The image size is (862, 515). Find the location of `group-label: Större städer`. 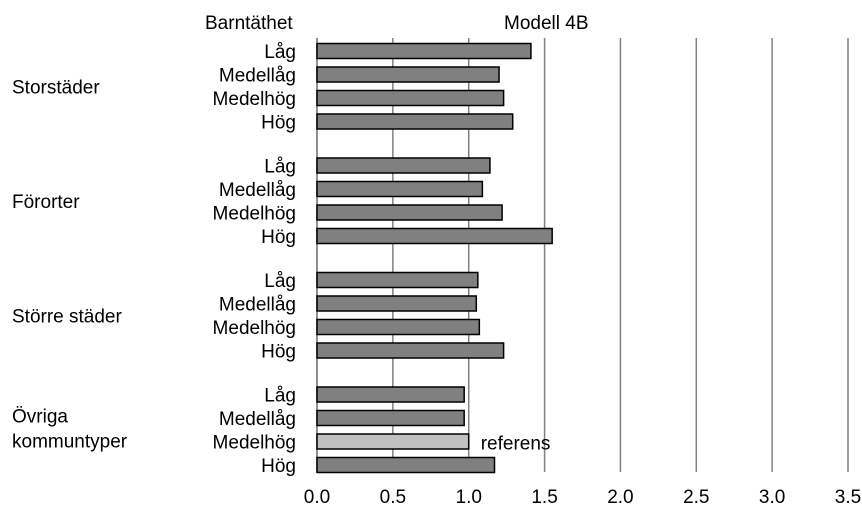

group-label: Större städer is located at coordinates (67, 316).